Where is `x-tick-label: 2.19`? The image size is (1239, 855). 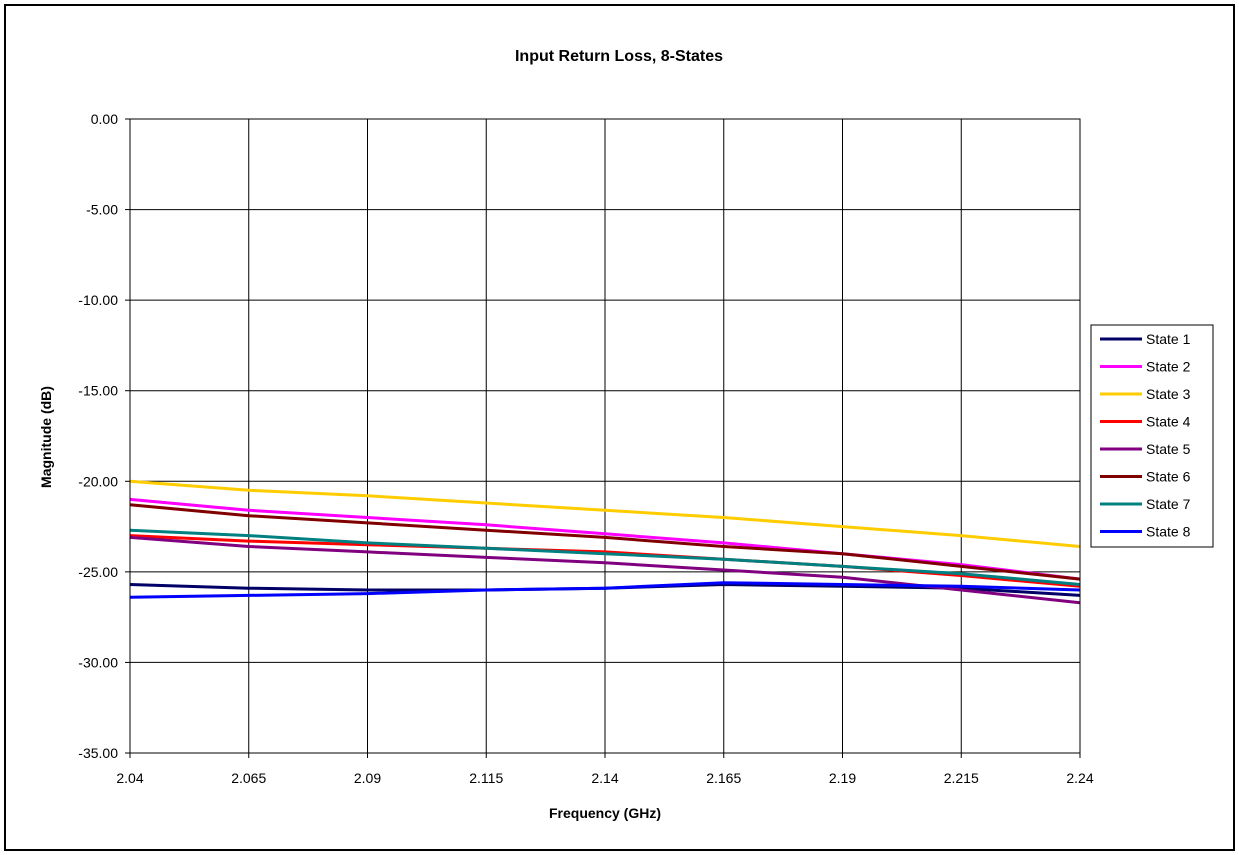
x-tick-label: 2.19 is located at coordinates (842, 778).